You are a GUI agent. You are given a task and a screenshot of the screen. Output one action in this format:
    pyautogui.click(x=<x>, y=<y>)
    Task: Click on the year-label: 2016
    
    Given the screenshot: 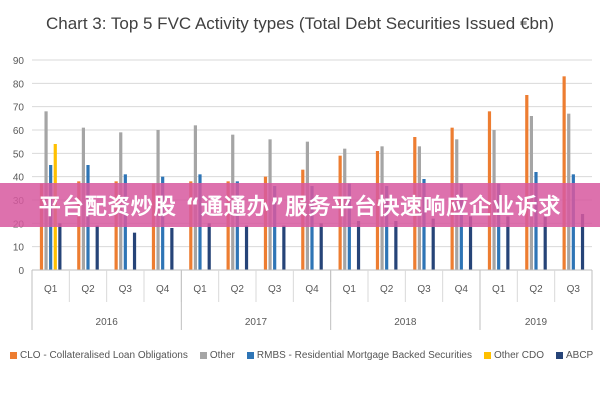 What is the action you would take?
    pyautogui.click(x=107, y=322)
    